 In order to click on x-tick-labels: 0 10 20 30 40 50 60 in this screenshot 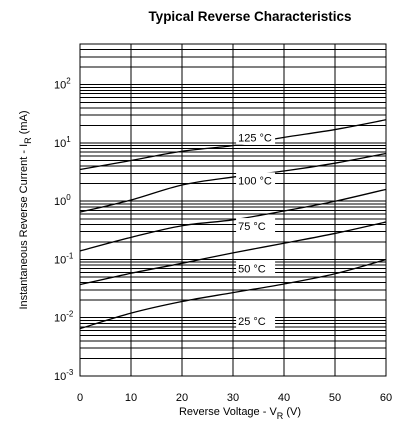, I will do `click(234, 398)`.